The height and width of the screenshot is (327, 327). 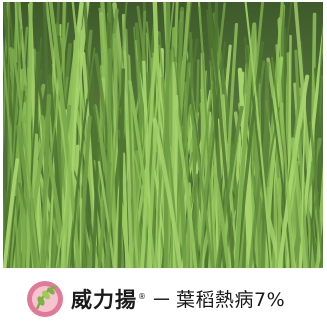 I want to click on registered-mark: ®, so click(x=142, y=296).